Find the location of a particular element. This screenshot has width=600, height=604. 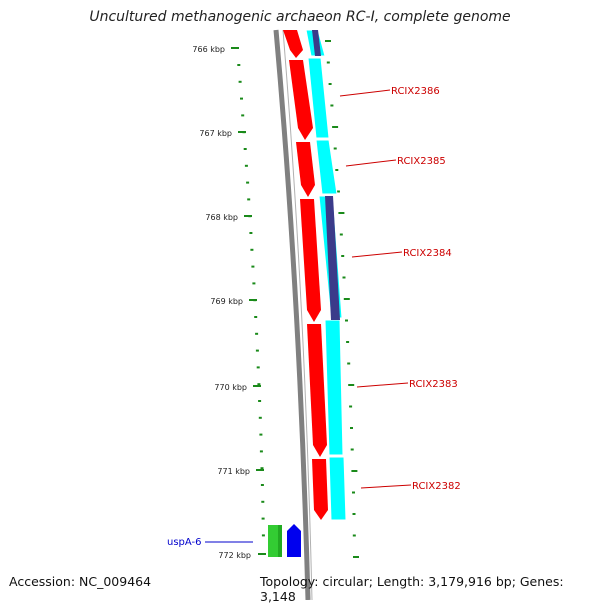

ruler-label-772: 772 kbp is located at coordinates (234, 555).